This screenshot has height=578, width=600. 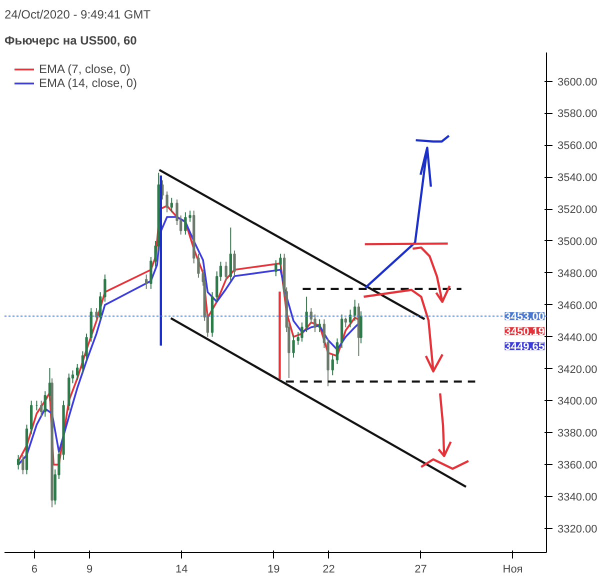 What do you see at coordinates (578, 402) in the screenshot?
I see `y-tick-label: 3400.00` at bounding box center [578, 402].